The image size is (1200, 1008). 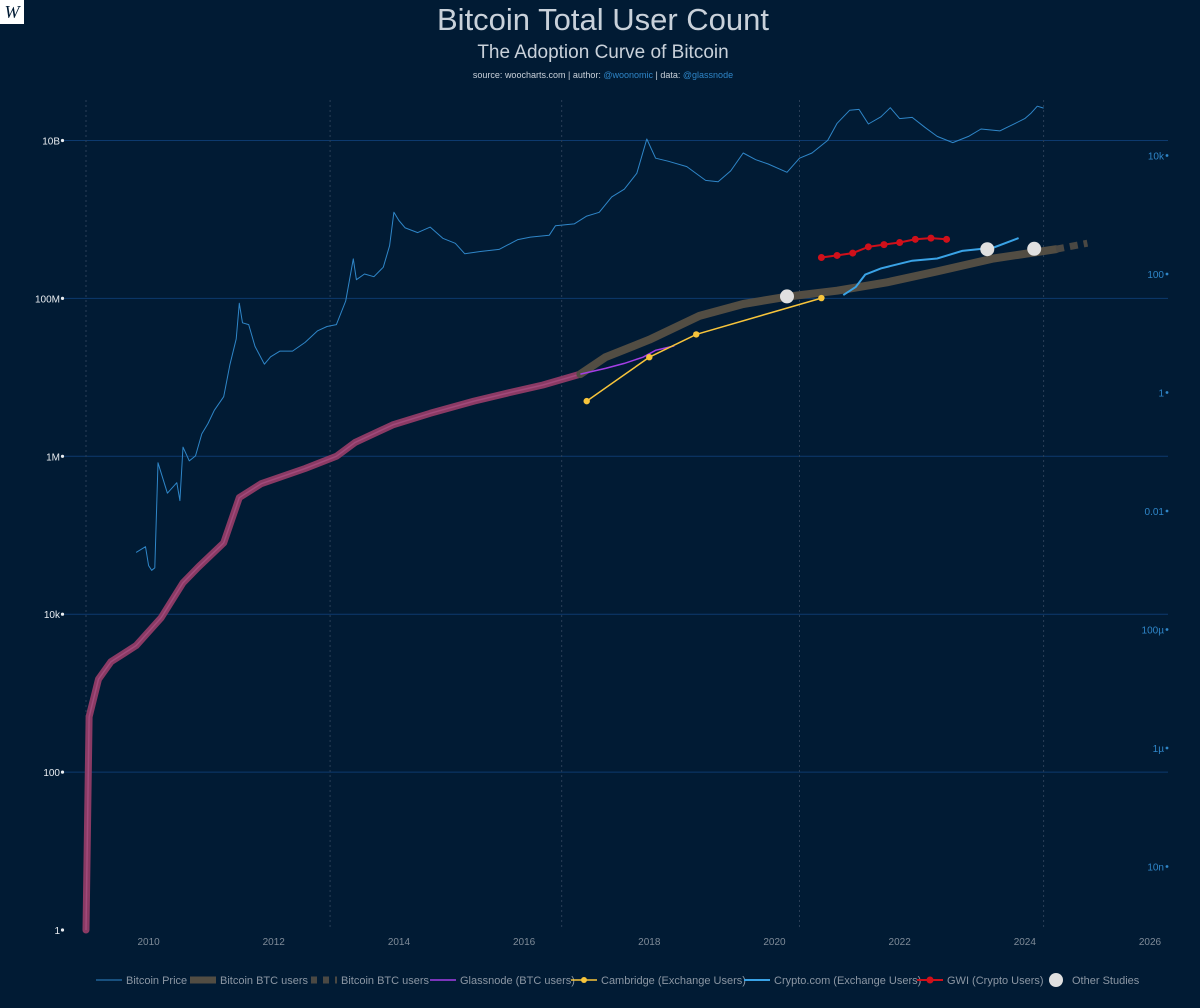 What do you see at coordinates (930, 980) in the screenshot?
I see `legend-swatch-gwi-dot` at bounding box center [930, 980].